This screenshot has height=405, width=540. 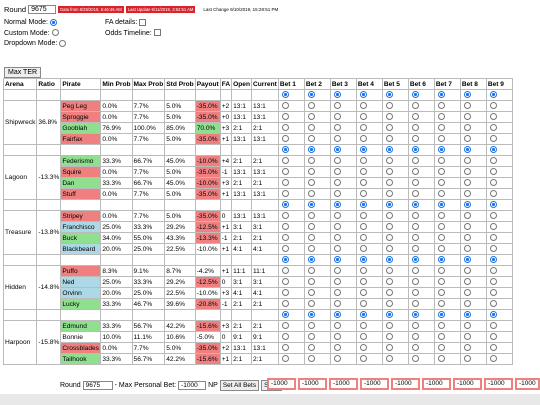 I want to click on bet-4-arena-none-radio, so click(x=363, y=260).